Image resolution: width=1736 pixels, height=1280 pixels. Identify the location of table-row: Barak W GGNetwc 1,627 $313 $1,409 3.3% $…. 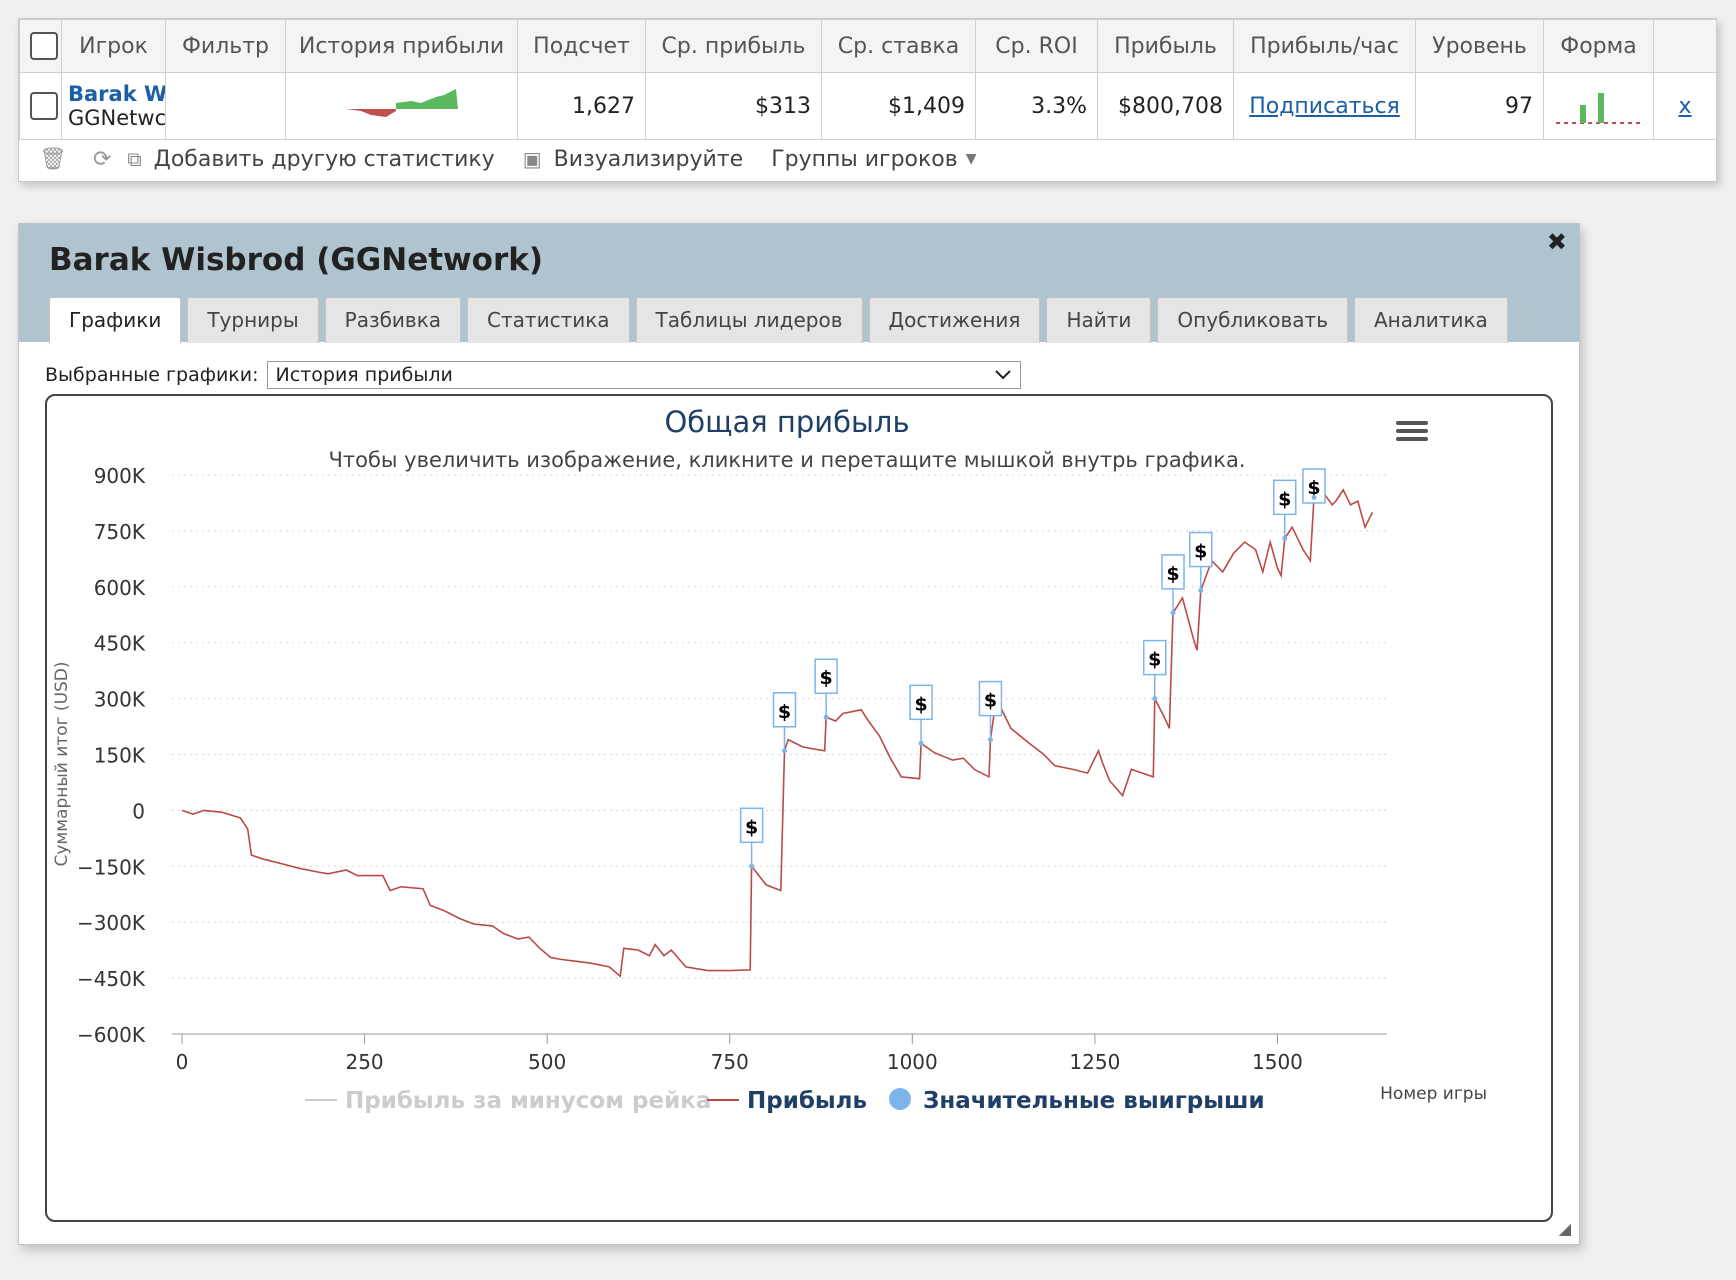
(868, 106).